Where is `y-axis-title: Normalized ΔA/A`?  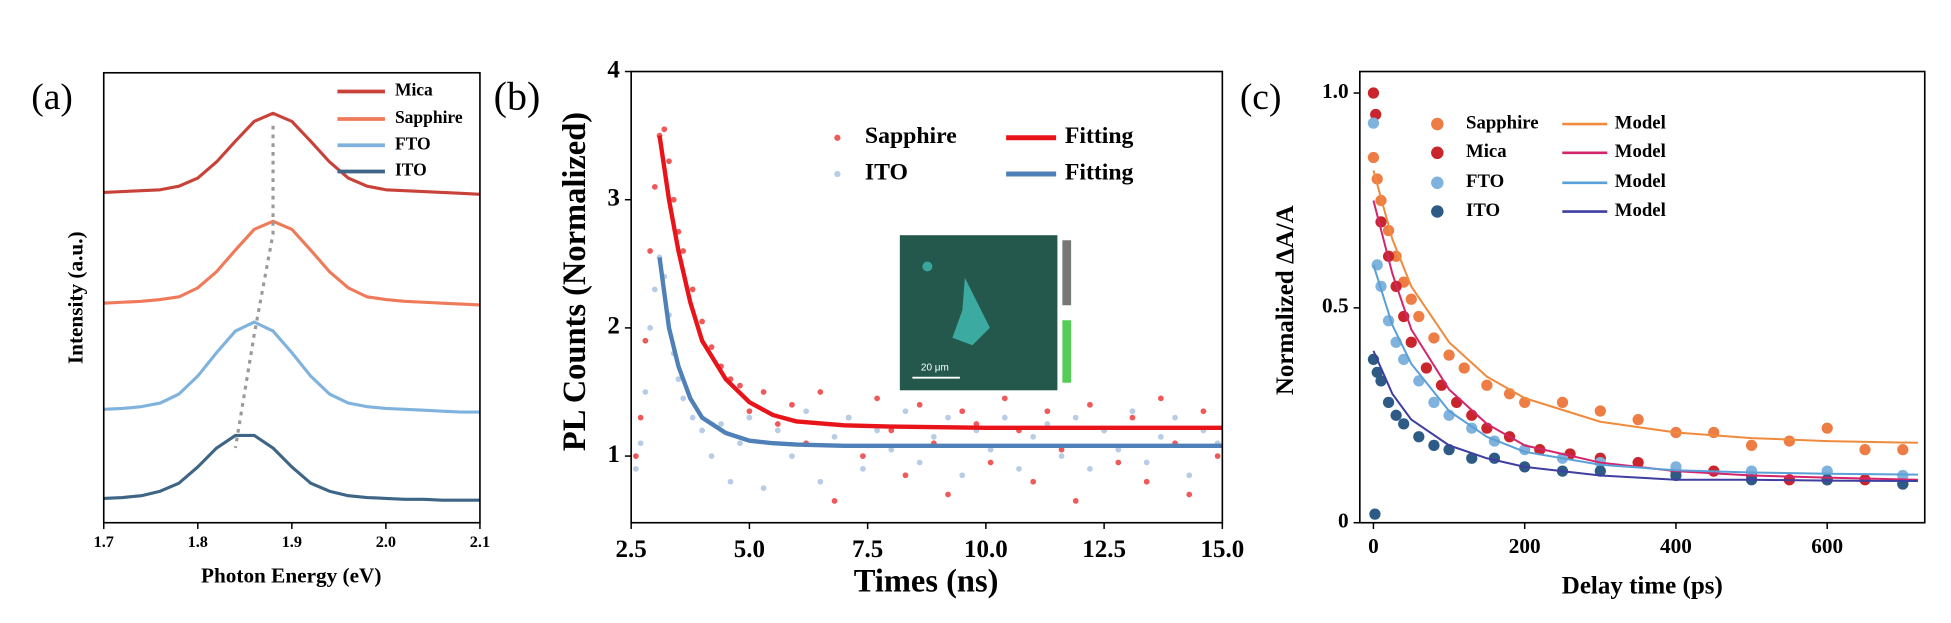 y-axis-title: Normalized ΔA/A is located at coordinates (1285, 300).